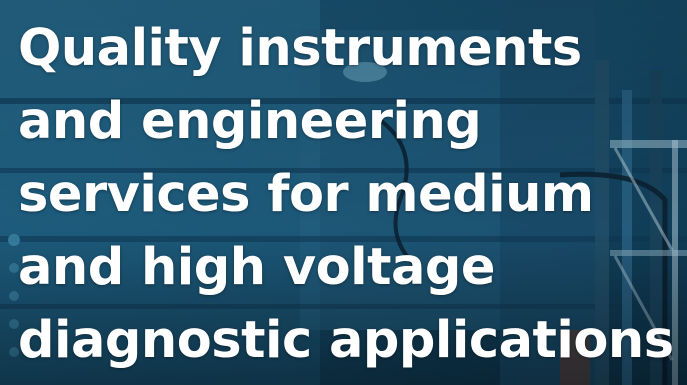  I want to click on headline-line: diagnostic applications, so click(346, 340).